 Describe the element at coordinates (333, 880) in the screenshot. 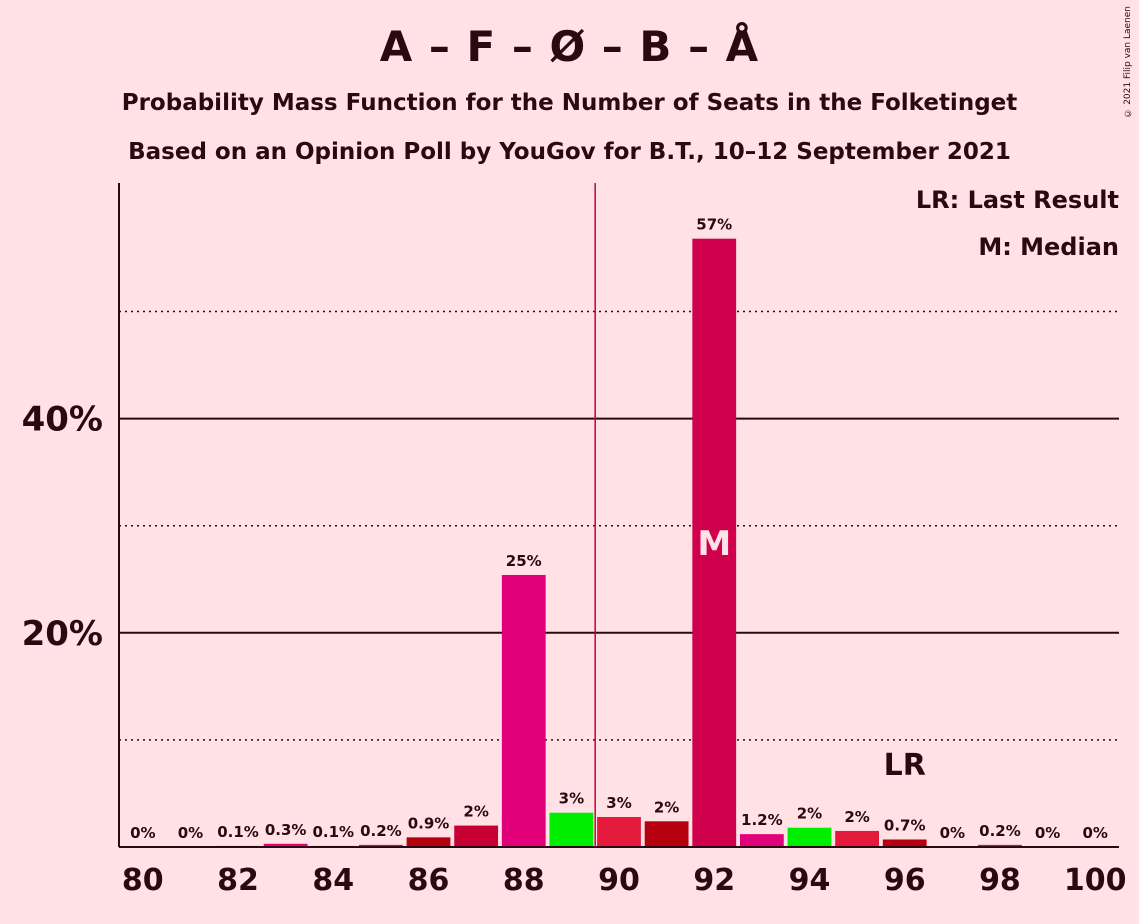

I see `x-tick-label: 84` at that location.